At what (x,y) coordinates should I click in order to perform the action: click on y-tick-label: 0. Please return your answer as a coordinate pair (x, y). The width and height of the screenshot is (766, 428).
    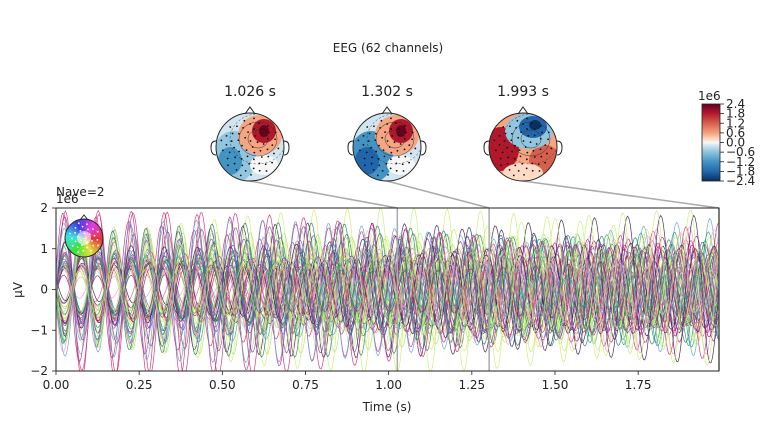
    Looking at the image, I should click on (44, 290).